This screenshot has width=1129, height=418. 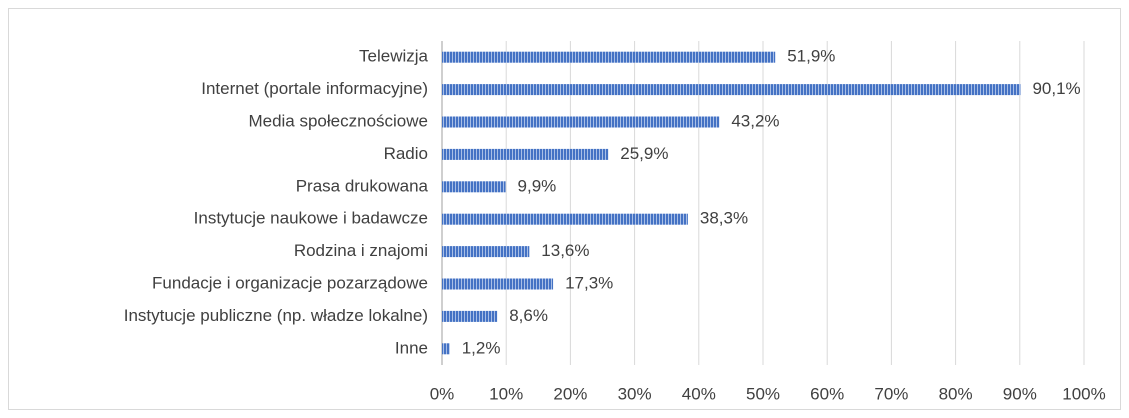 I want to click on y-tick-label: Radio, so click(x=406, y=153).